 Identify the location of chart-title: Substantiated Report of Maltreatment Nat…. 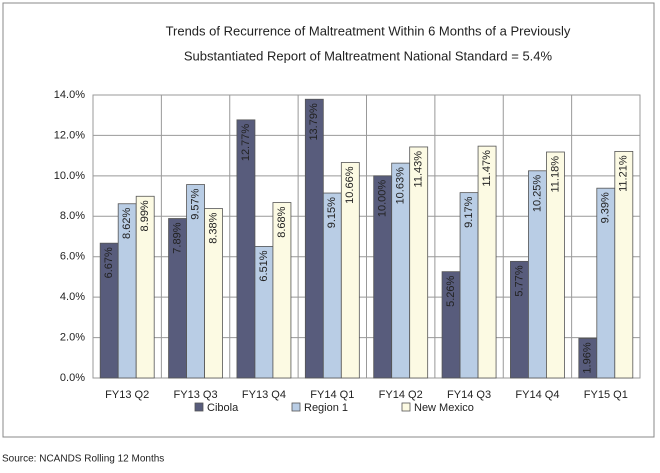
(368, 55).